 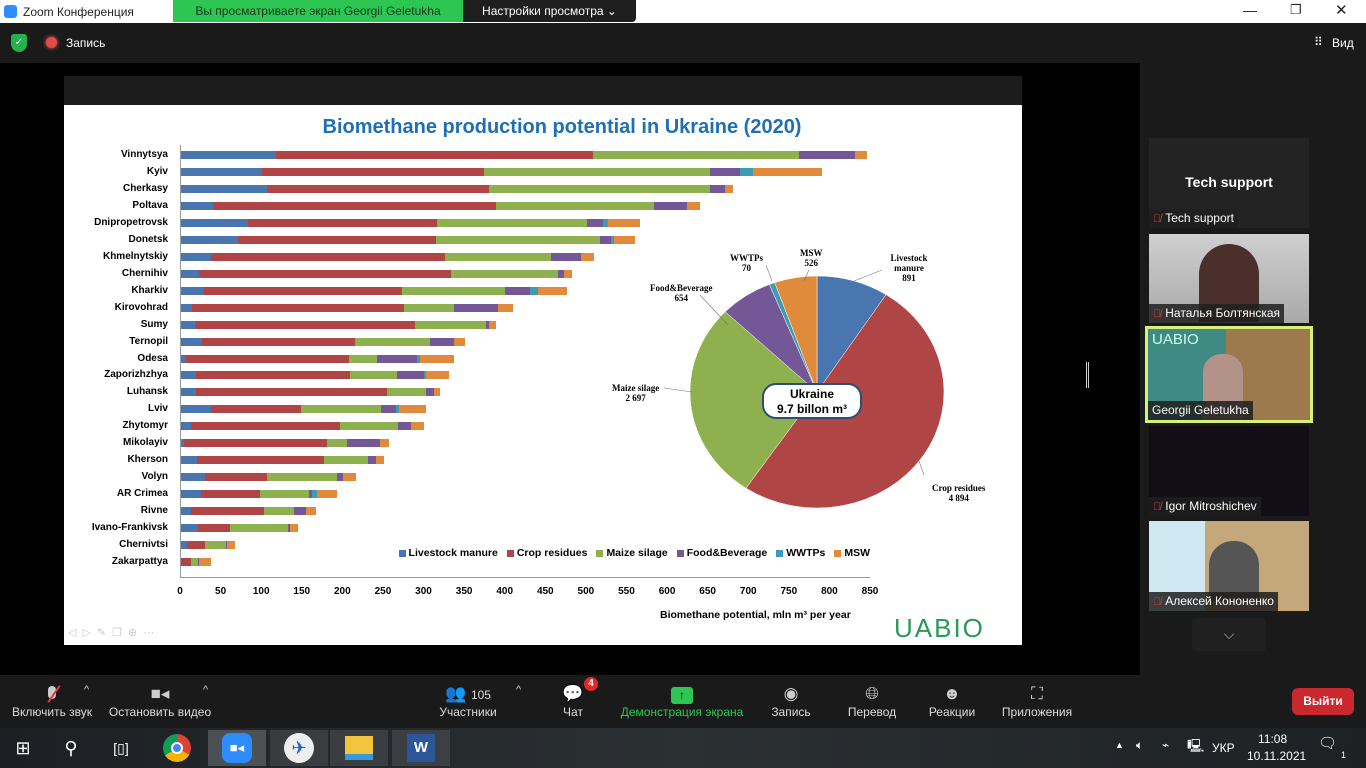 What do you see at coordinates (909, 268) in the screenshot?
I see `pie-slice-label: Livestock manure 891` at bounding box center [909, 268].